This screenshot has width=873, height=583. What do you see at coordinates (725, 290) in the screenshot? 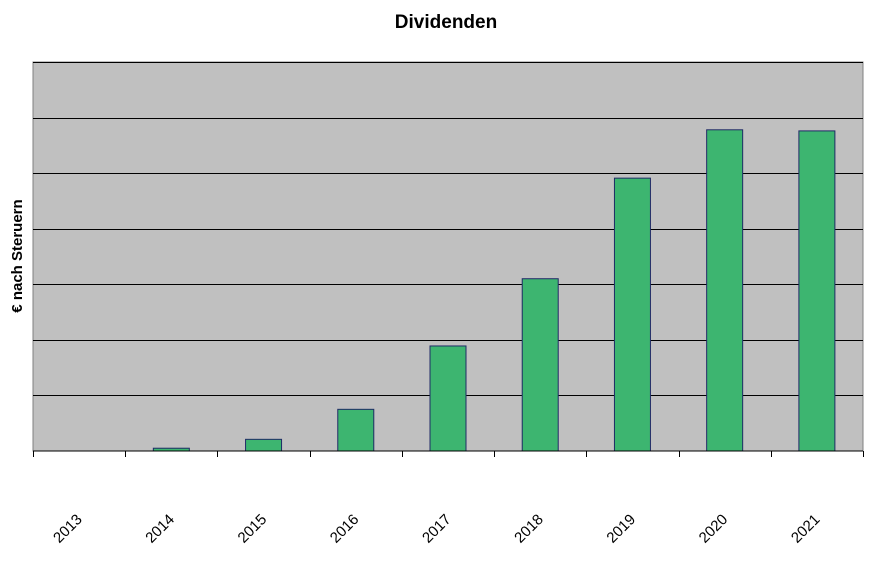
I see `bar-2020` at bounding box center [725, 290].